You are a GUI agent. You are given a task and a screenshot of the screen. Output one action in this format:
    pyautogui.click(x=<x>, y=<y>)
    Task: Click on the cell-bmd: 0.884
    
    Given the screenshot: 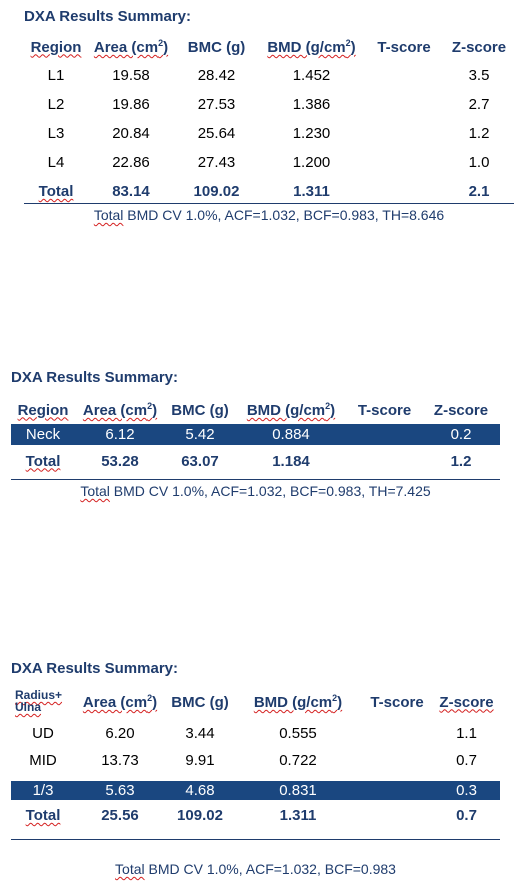 What is the action you would take?
    pyautogui.click(x=291, y=434)
    